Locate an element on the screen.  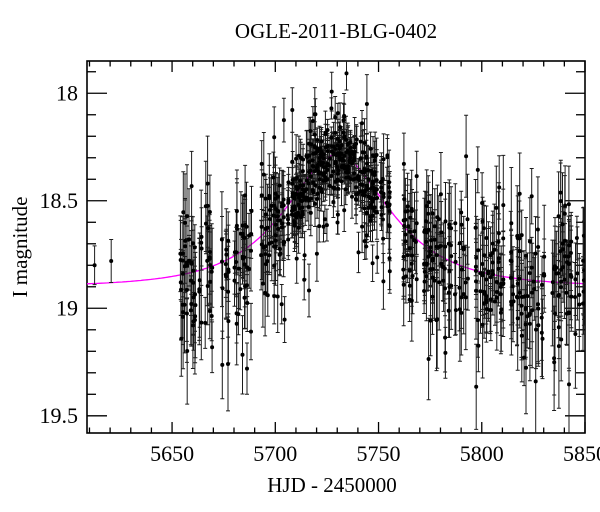
x-tick-labels: 5650 5700 5750 5800 5850 is located at coordinates (375, 453).